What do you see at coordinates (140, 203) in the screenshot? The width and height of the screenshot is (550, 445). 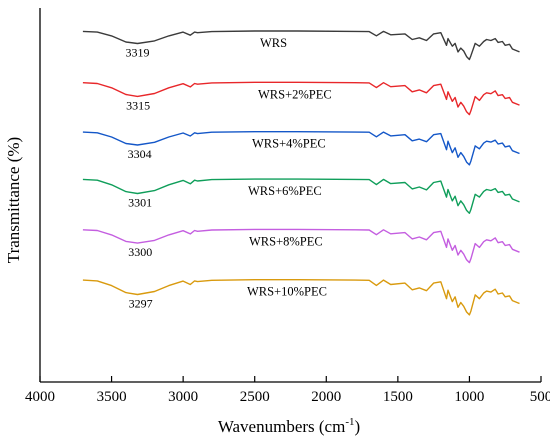 I see `peak-label-4: 3301` at bounding box center [140, 203].